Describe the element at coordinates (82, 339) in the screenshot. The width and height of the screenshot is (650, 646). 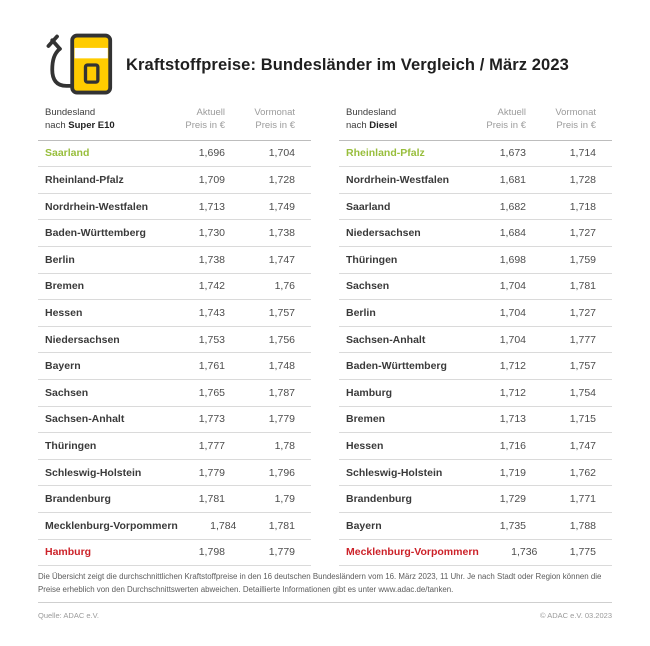
I see `state-name: Niedersachsen` at that location.